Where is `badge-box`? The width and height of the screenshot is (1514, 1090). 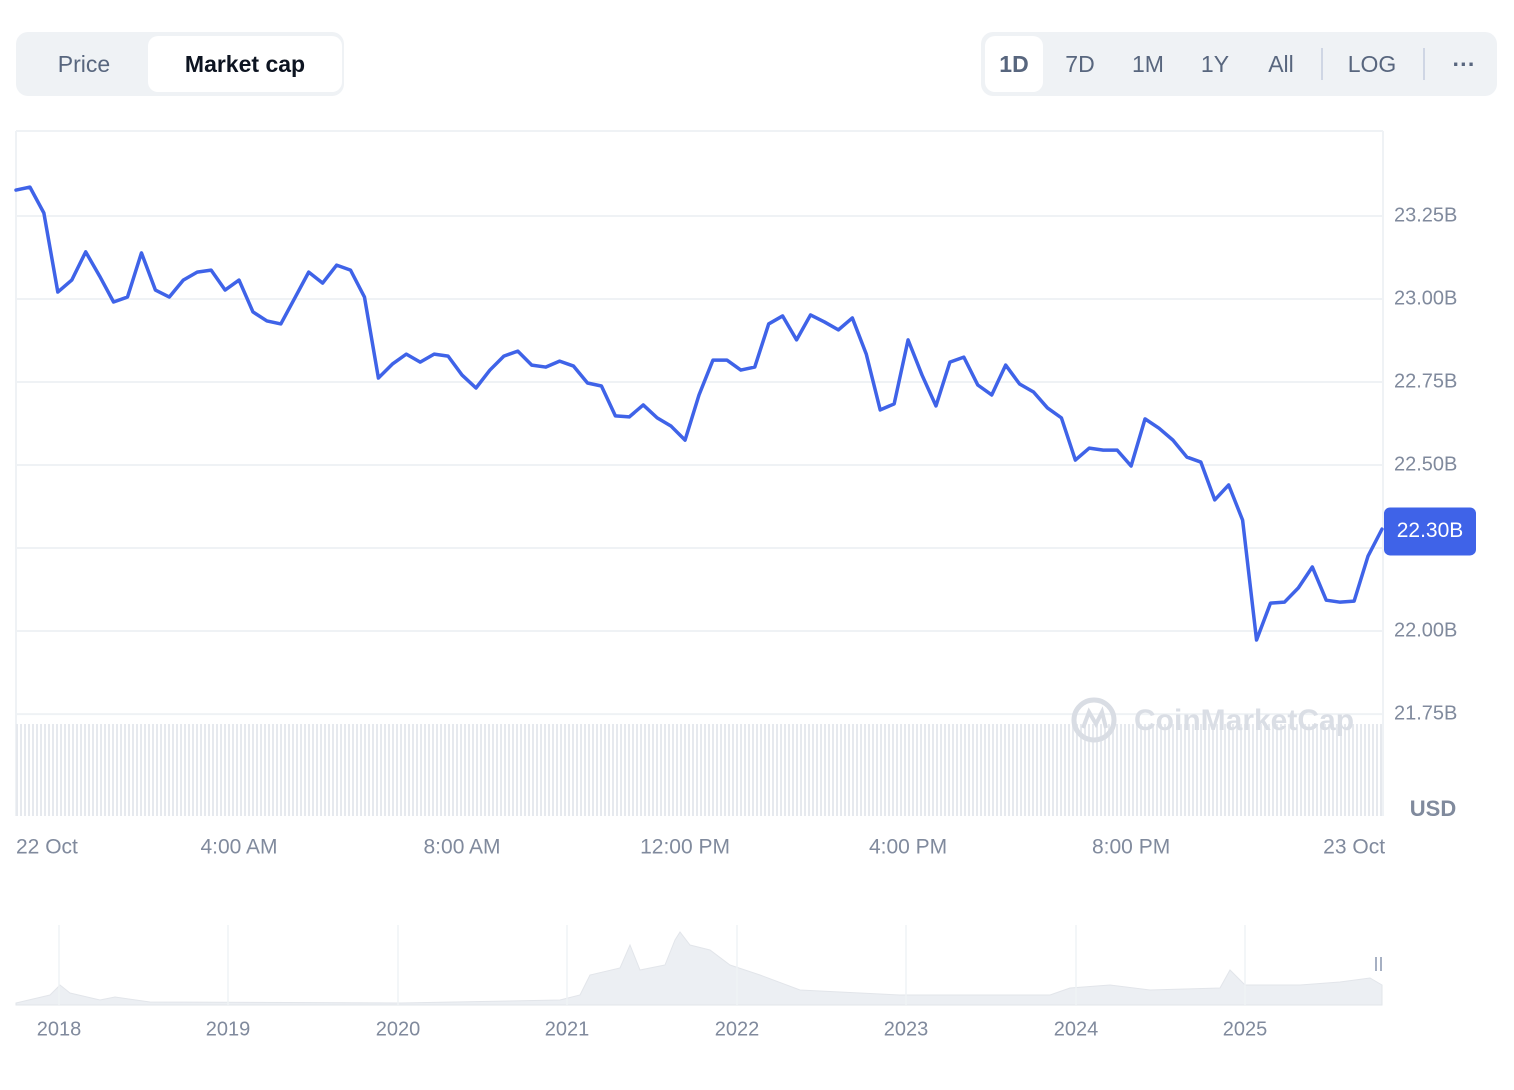 badge-box is located at coordinates (1430, 531).